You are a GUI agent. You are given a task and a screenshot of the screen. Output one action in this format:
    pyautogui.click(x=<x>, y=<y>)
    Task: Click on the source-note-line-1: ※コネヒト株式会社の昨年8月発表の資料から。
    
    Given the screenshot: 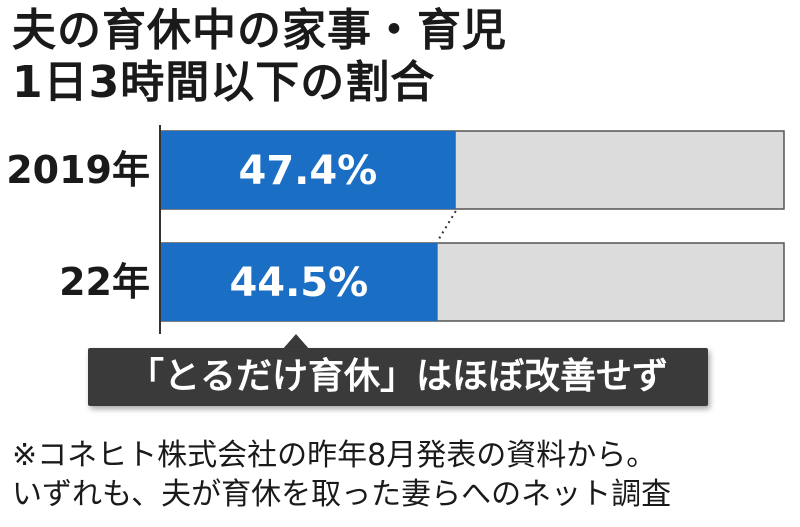 What is the action you would take?
    pyautogui.click(x=334, y=455)
    